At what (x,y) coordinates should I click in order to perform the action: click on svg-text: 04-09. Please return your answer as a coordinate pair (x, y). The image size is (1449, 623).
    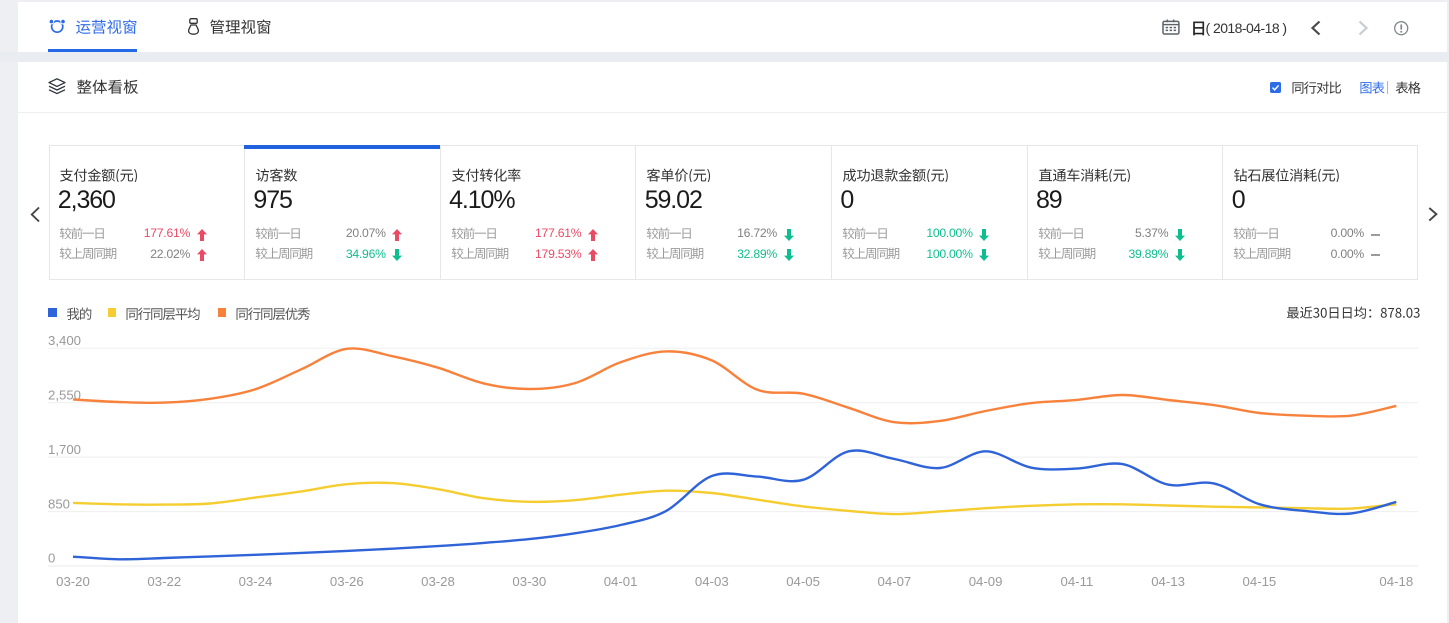
    Looking at the image, I should click on (986, 581).